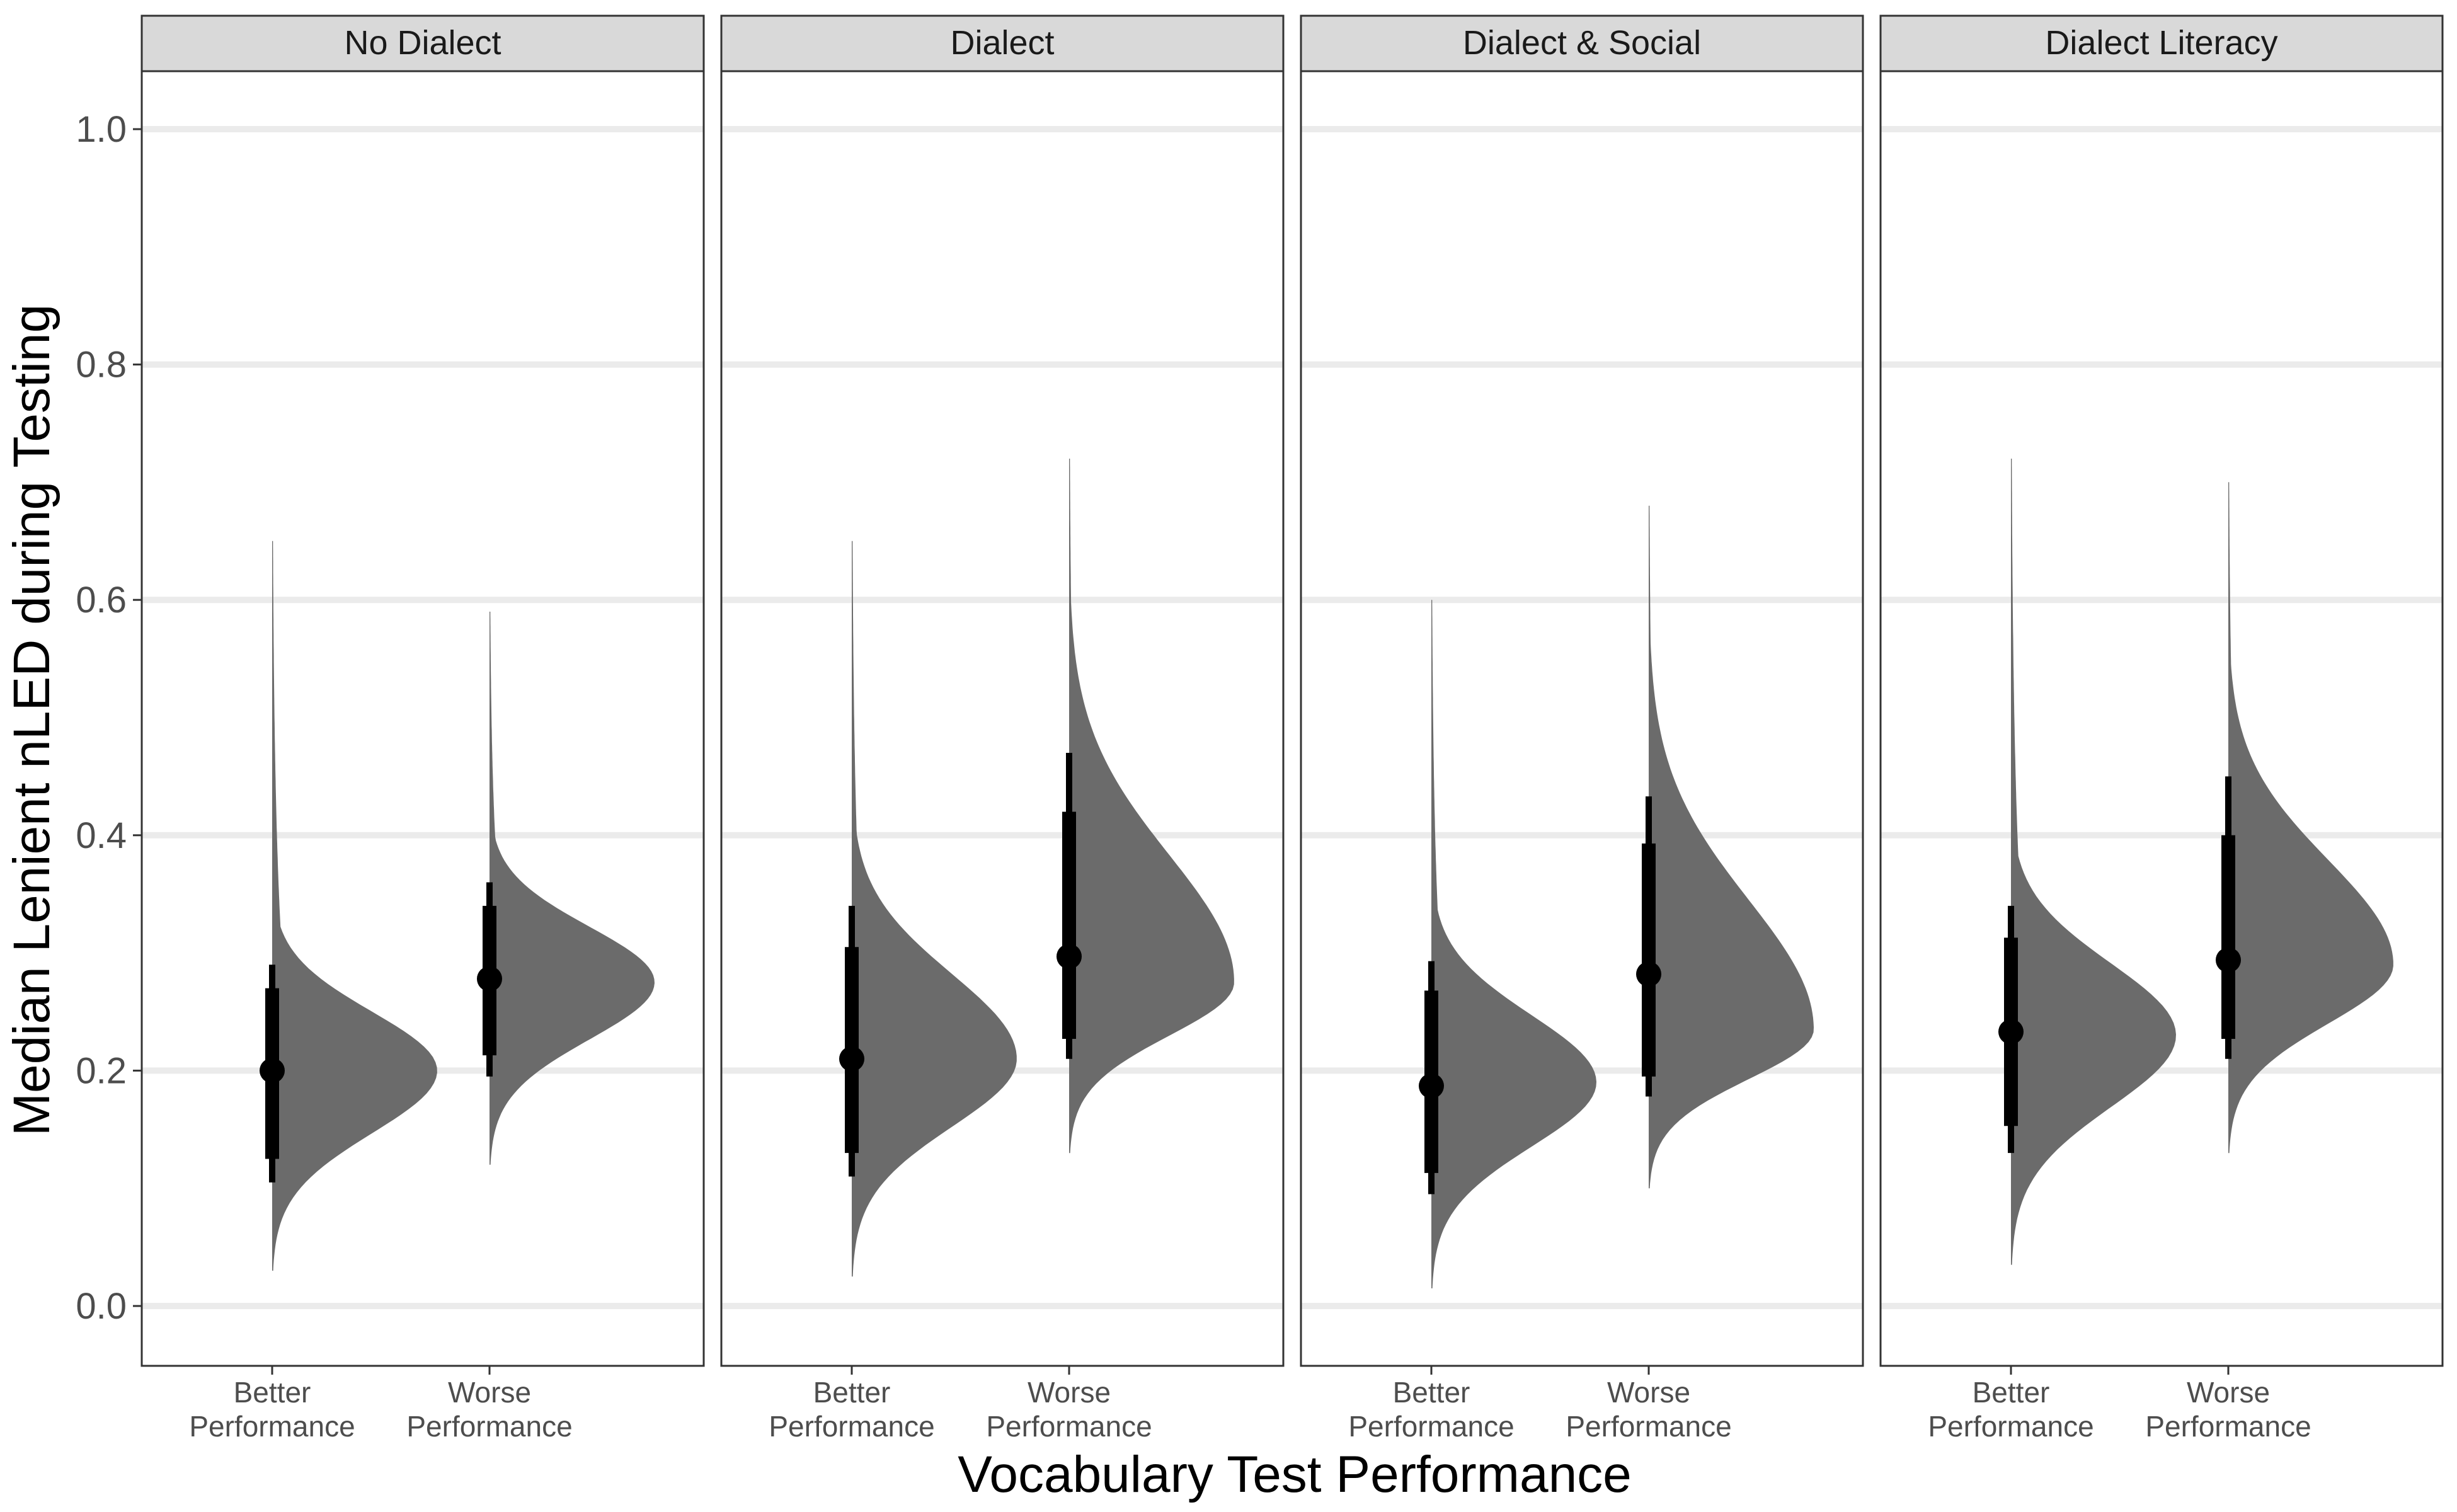 This screenshot has width=2457, height=1512. What do you see at coordinates (101, 129) in the screenshot?
I see `y-tick-label: 1.0` at bounding box center [101, 129].